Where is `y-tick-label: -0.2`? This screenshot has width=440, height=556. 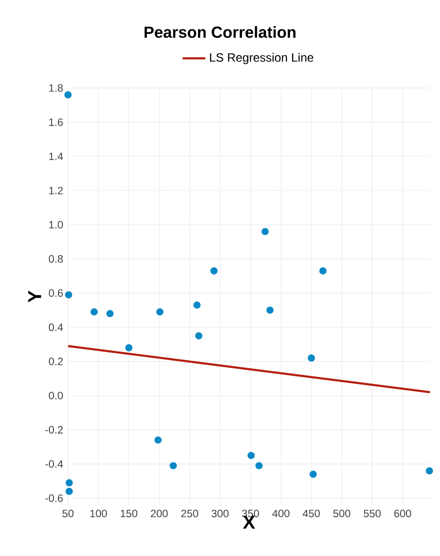
y-tick-label: -0.2 is located at coordinates (54, 430).